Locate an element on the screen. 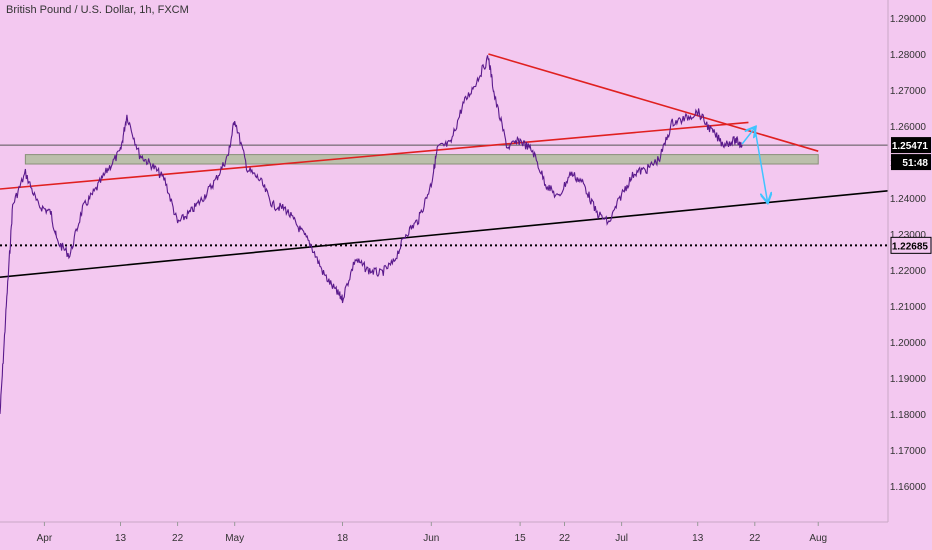 The height and width of the screenshot is (550, 932). chart-title: British Pound / U.S. Dollar, 1h, FXCM is located at coordinates (97, 10).